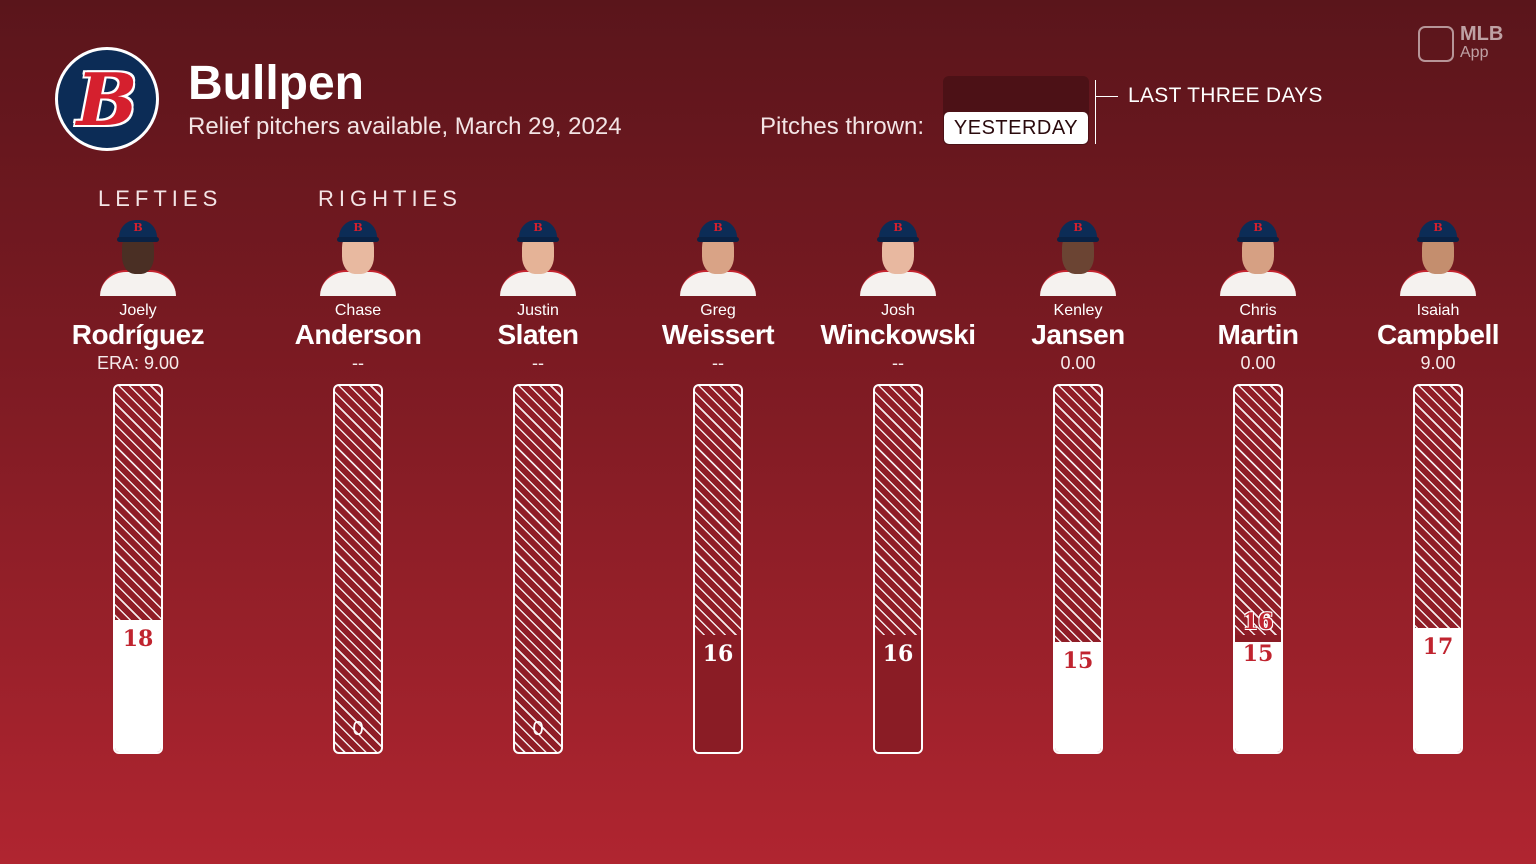  I want to click on player-era: 9.00, so click(1438, 363).